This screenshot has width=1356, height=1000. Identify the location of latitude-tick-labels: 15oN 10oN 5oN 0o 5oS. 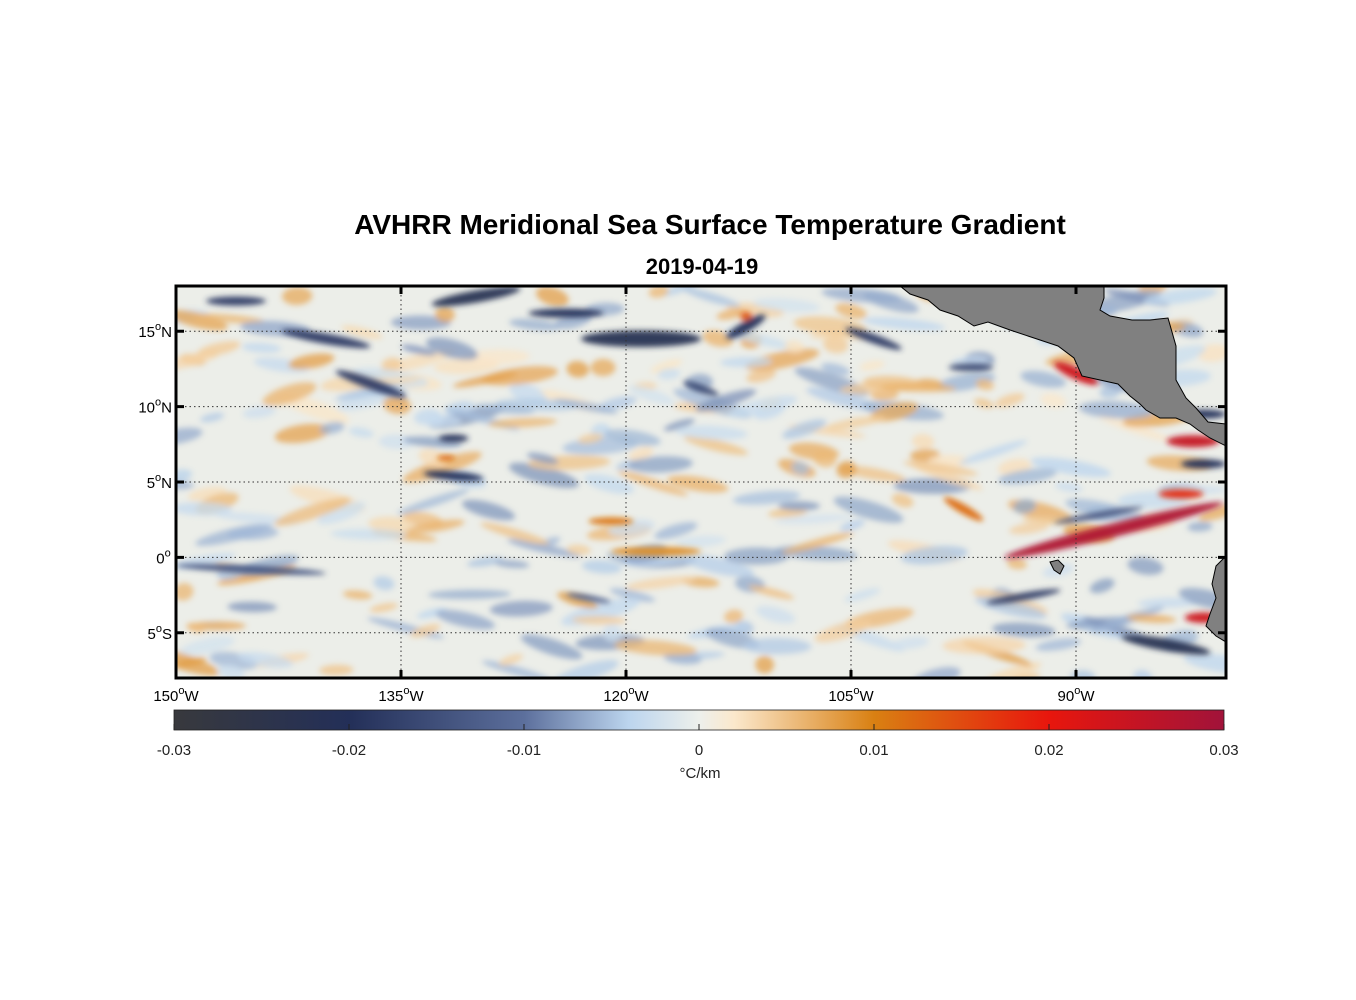
(155, 482).